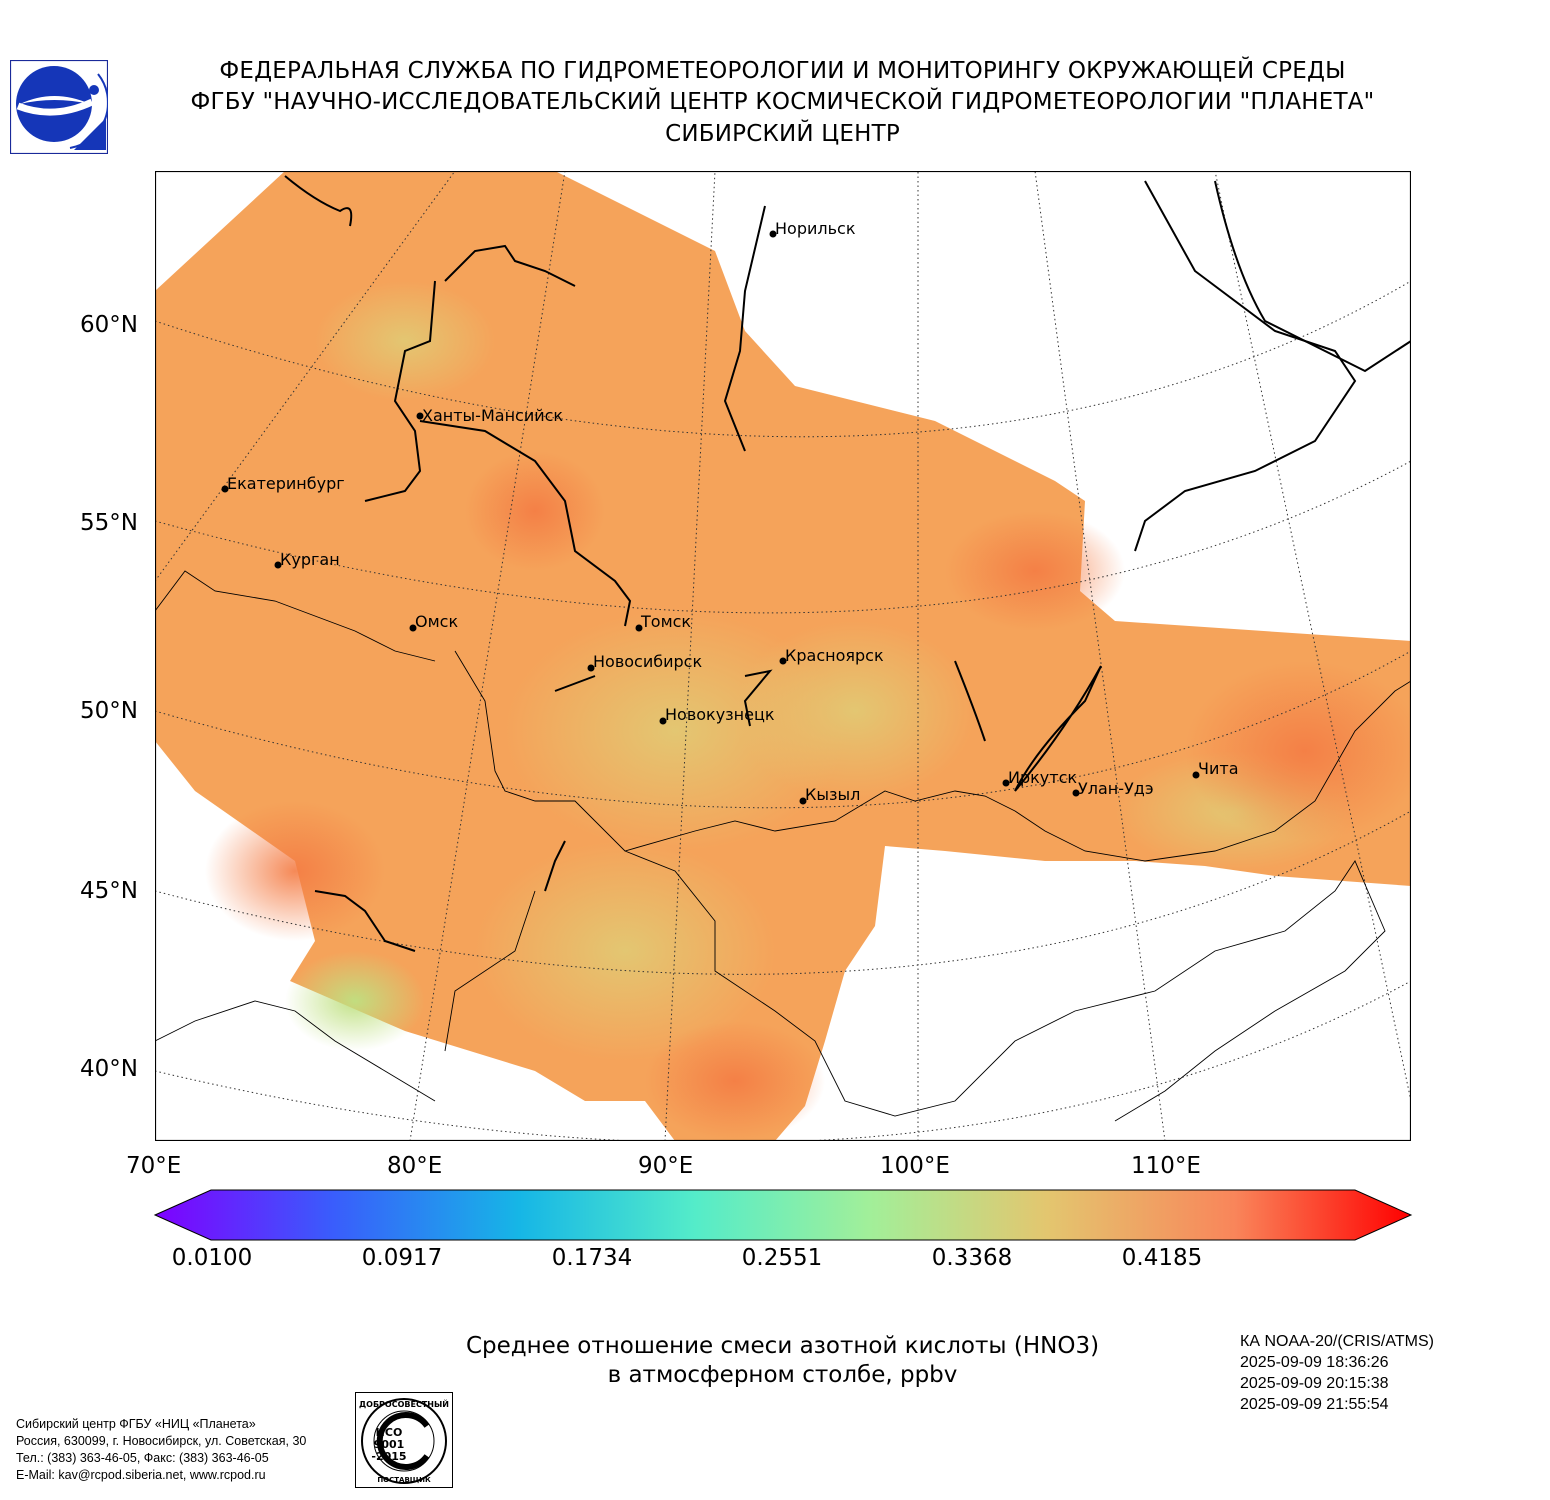 Image resolution: width=1550 pixels, height=1500 pixels. Describe the element at coordinates (154, 1166) in the screenshot. I see `lon-label-70: 70°E` at that location.